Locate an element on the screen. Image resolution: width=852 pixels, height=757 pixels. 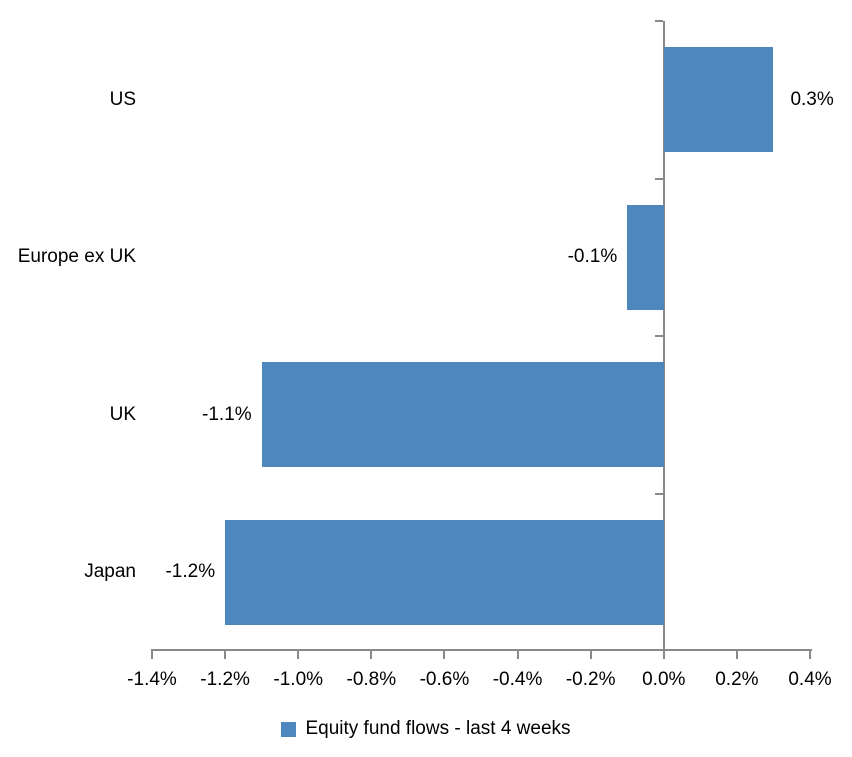
category-axis-line is located at coordinates (482, 650).